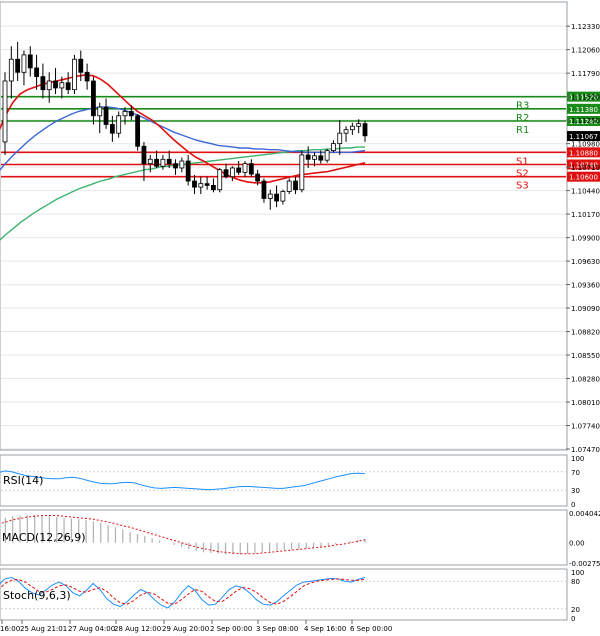 Image resolution: width=600 pixels, height=636 pixels. Describe the element at coordinates (371, 629) in the screenshot. I see `x-tick-label: 6 Sep 00:00` at that location.